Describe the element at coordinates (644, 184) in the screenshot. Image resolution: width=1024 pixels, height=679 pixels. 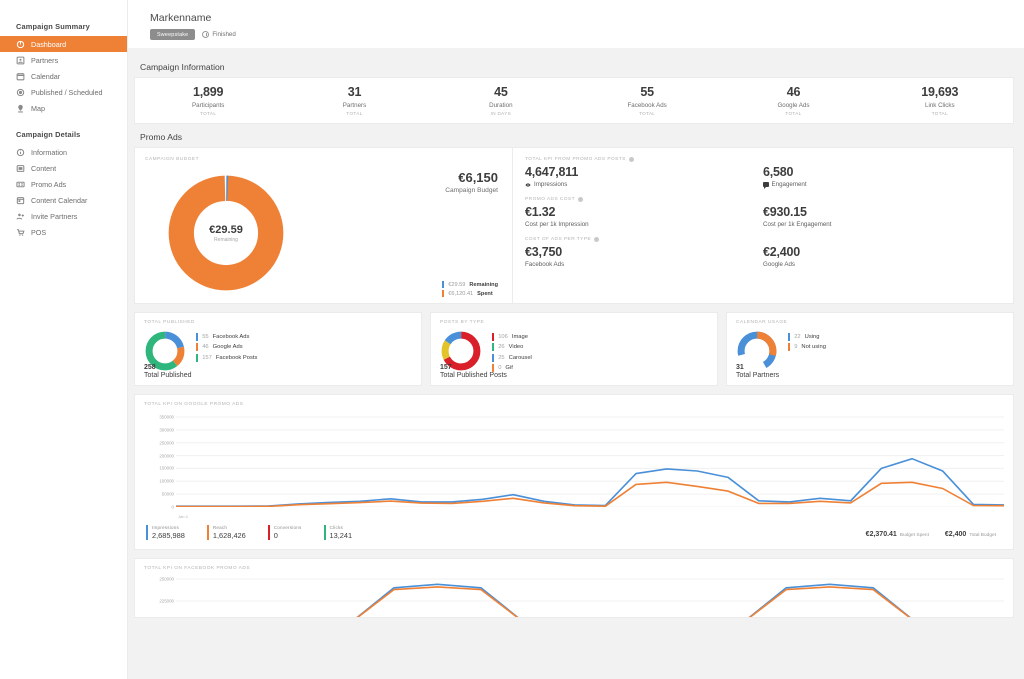
I see `kpi-caption: Impressions` at that location.